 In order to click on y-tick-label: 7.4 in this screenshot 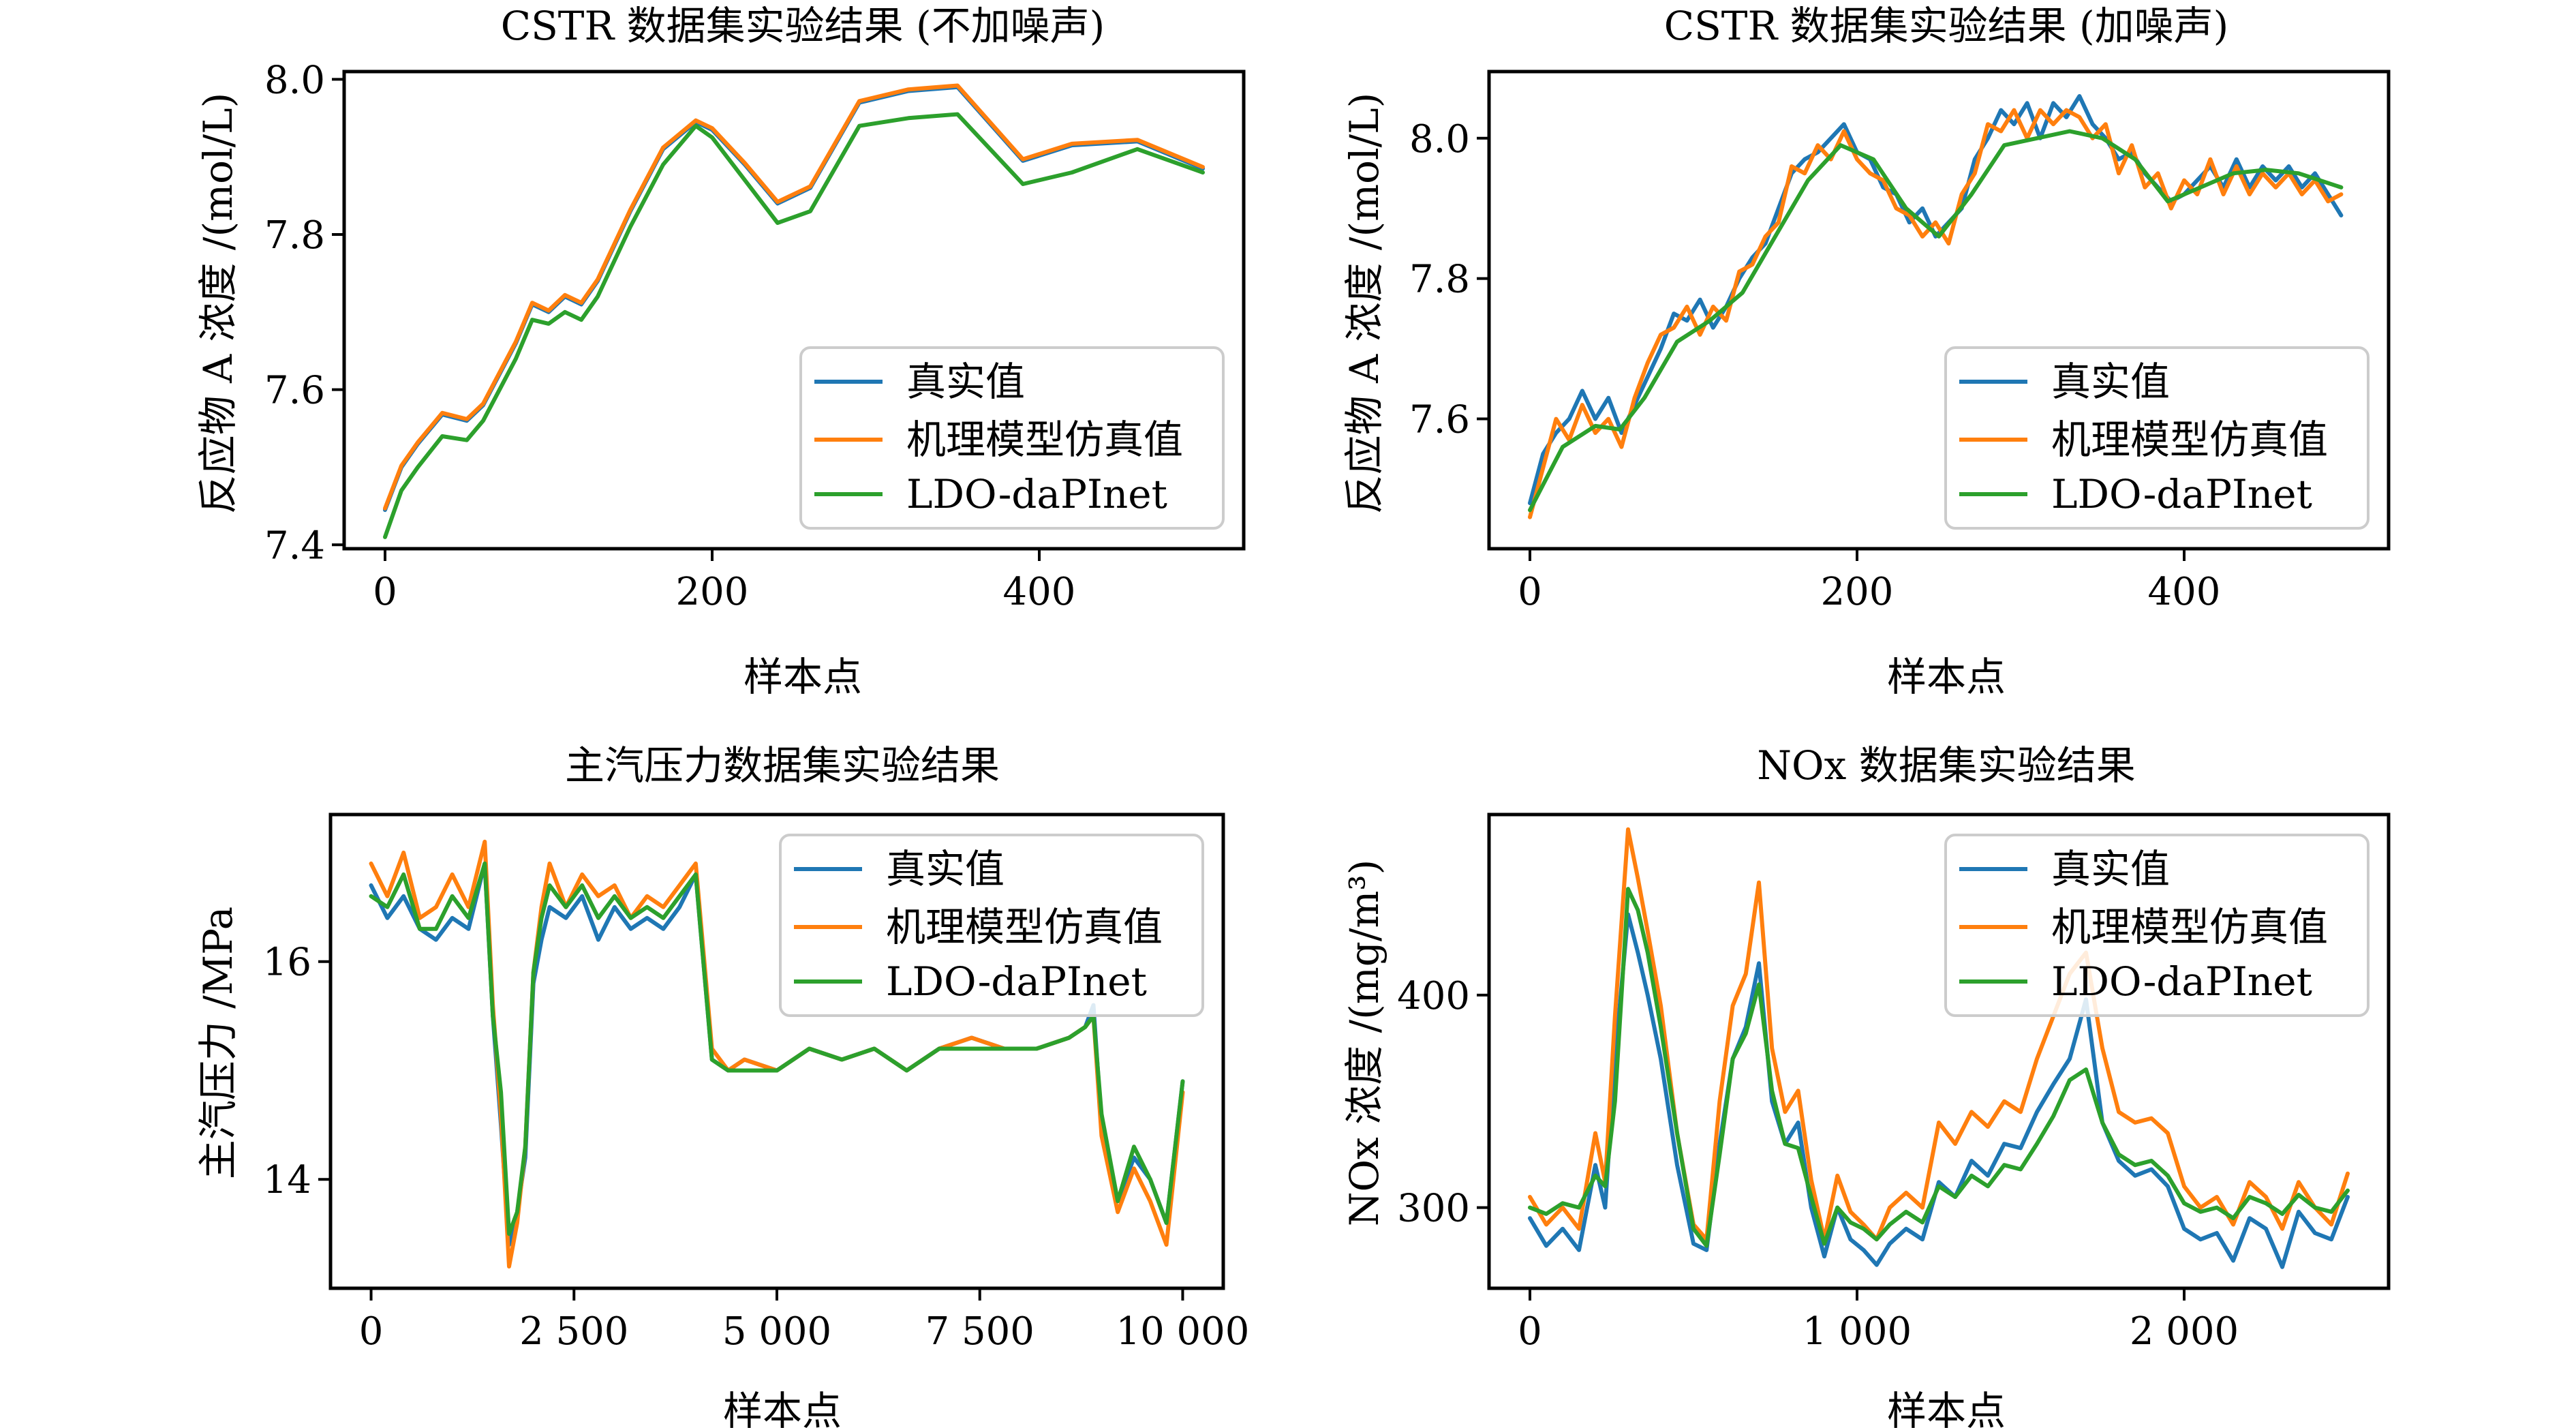, I will do `click(294, 545)`.